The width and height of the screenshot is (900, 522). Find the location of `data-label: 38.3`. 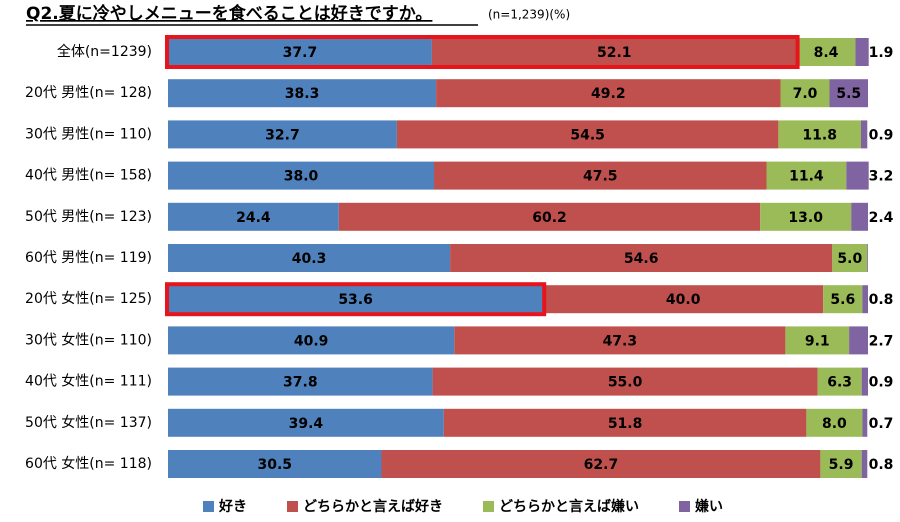

data-label: 38.3 is located at coordinates (302, 94).